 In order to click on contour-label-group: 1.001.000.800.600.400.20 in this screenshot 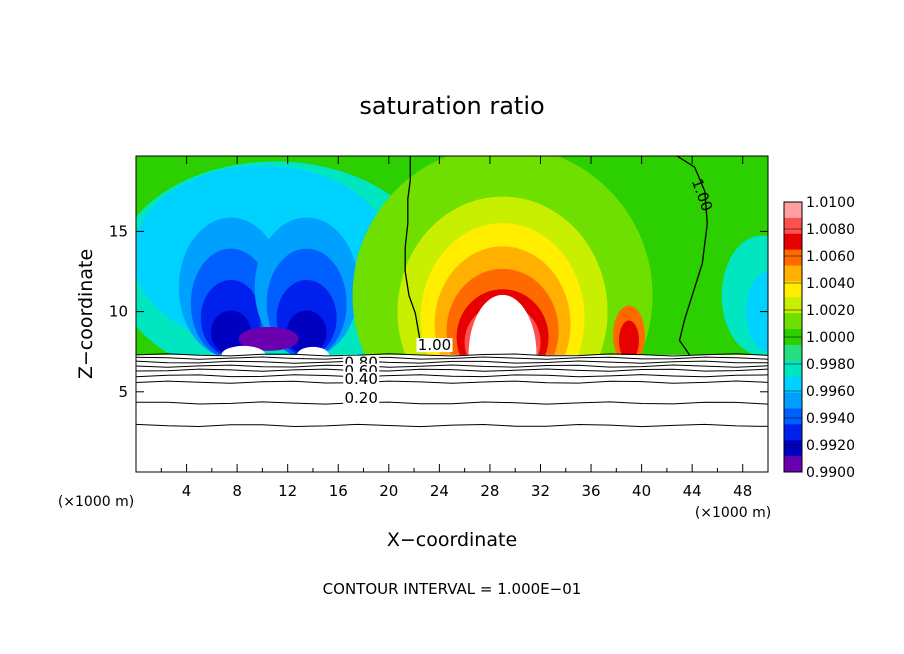, I will do `click(529, 291)`.